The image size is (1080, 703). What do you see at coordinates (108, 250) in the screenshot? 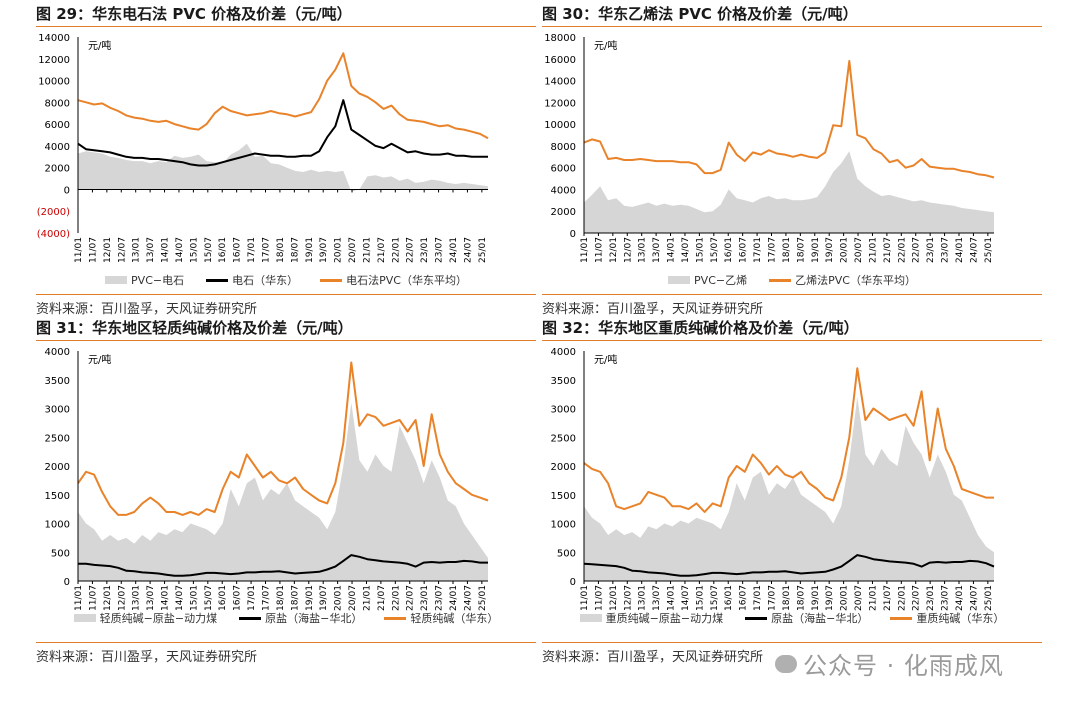
I see `x-tick-label: 12/01` at bounding box center [108, 250].